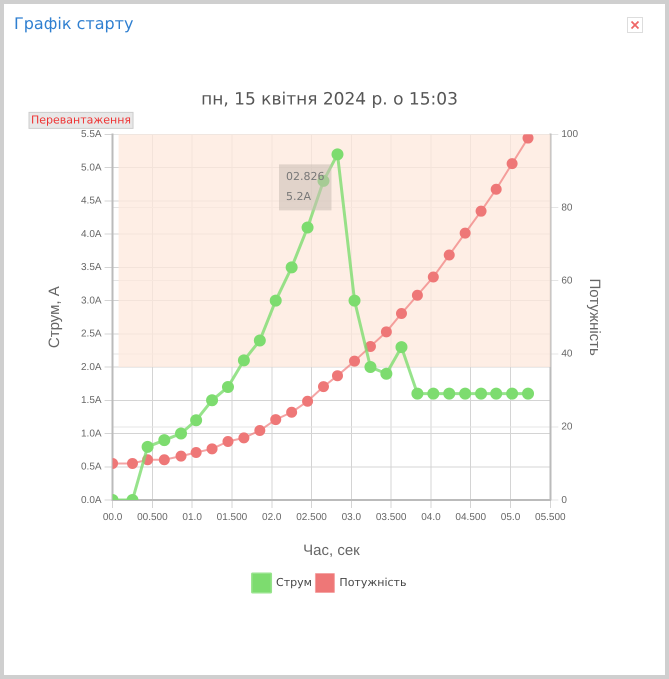 The height and width of the screenshot is (679, 669). I want to click on y-tick-label: 5.5A, so click(91, 134).